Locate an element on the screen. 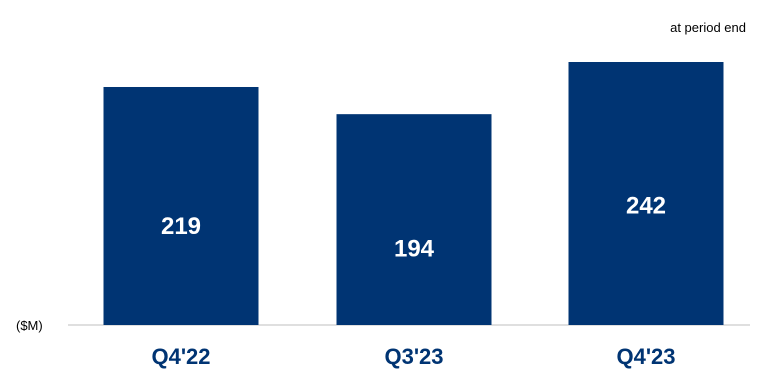 This screenshot has height=375, width=759. unit-label: ($M) is located at coordinates (29, 325).